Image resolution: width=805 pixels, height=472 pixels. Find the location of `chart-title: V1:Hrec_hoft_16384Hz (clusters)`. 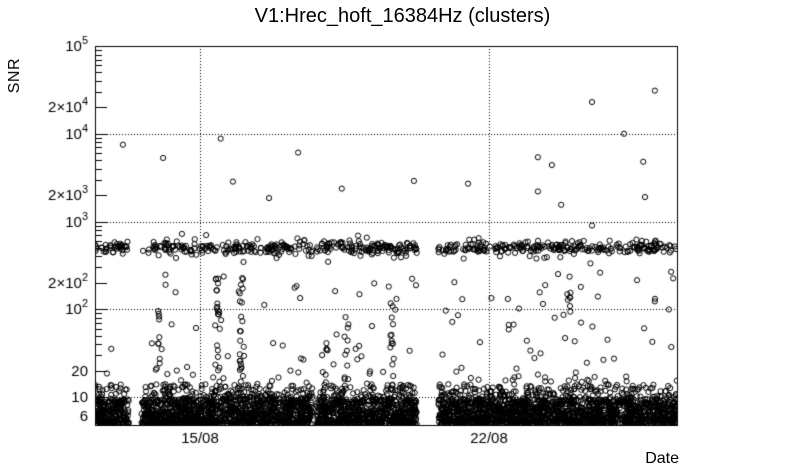

chart-title: V1:Hrec_hoft_16384Hz (clusters) is located at coordinates (402, 16).